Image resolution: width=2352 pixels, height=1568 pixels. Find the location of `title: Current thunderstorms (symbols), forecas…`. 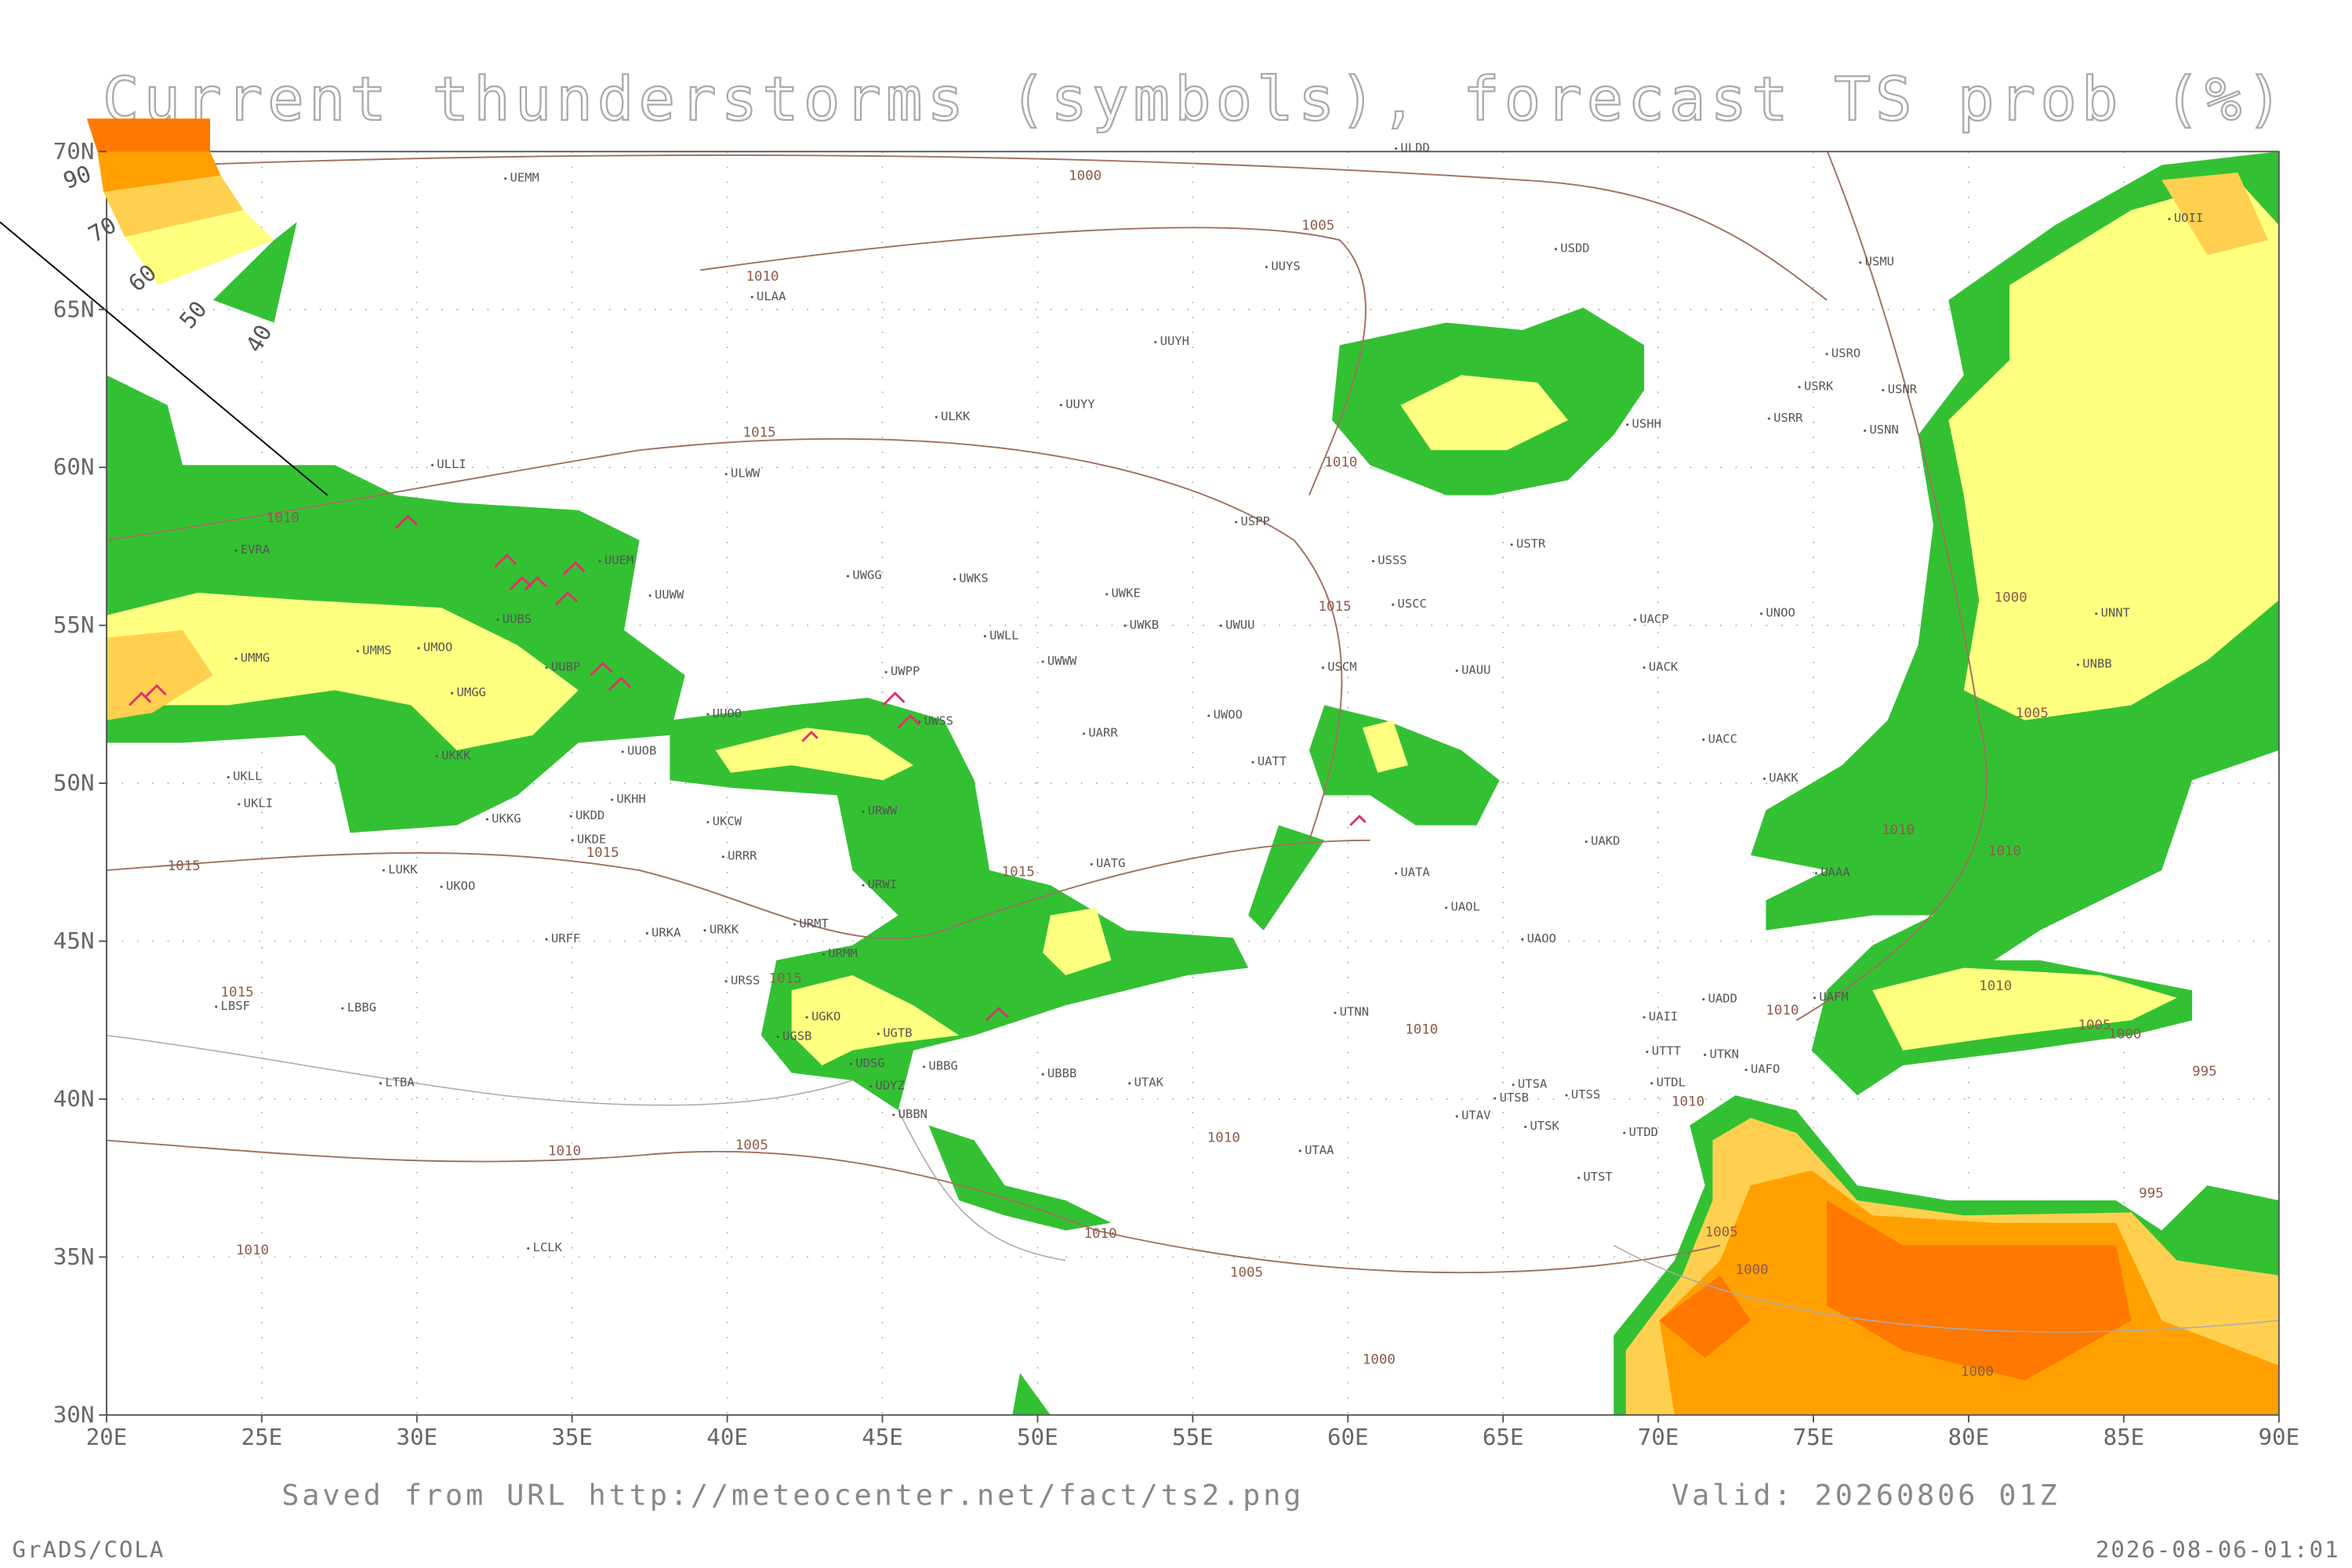

title: Current thunderstorms (symbols), forecas… is located at coordinates (1195, 100).